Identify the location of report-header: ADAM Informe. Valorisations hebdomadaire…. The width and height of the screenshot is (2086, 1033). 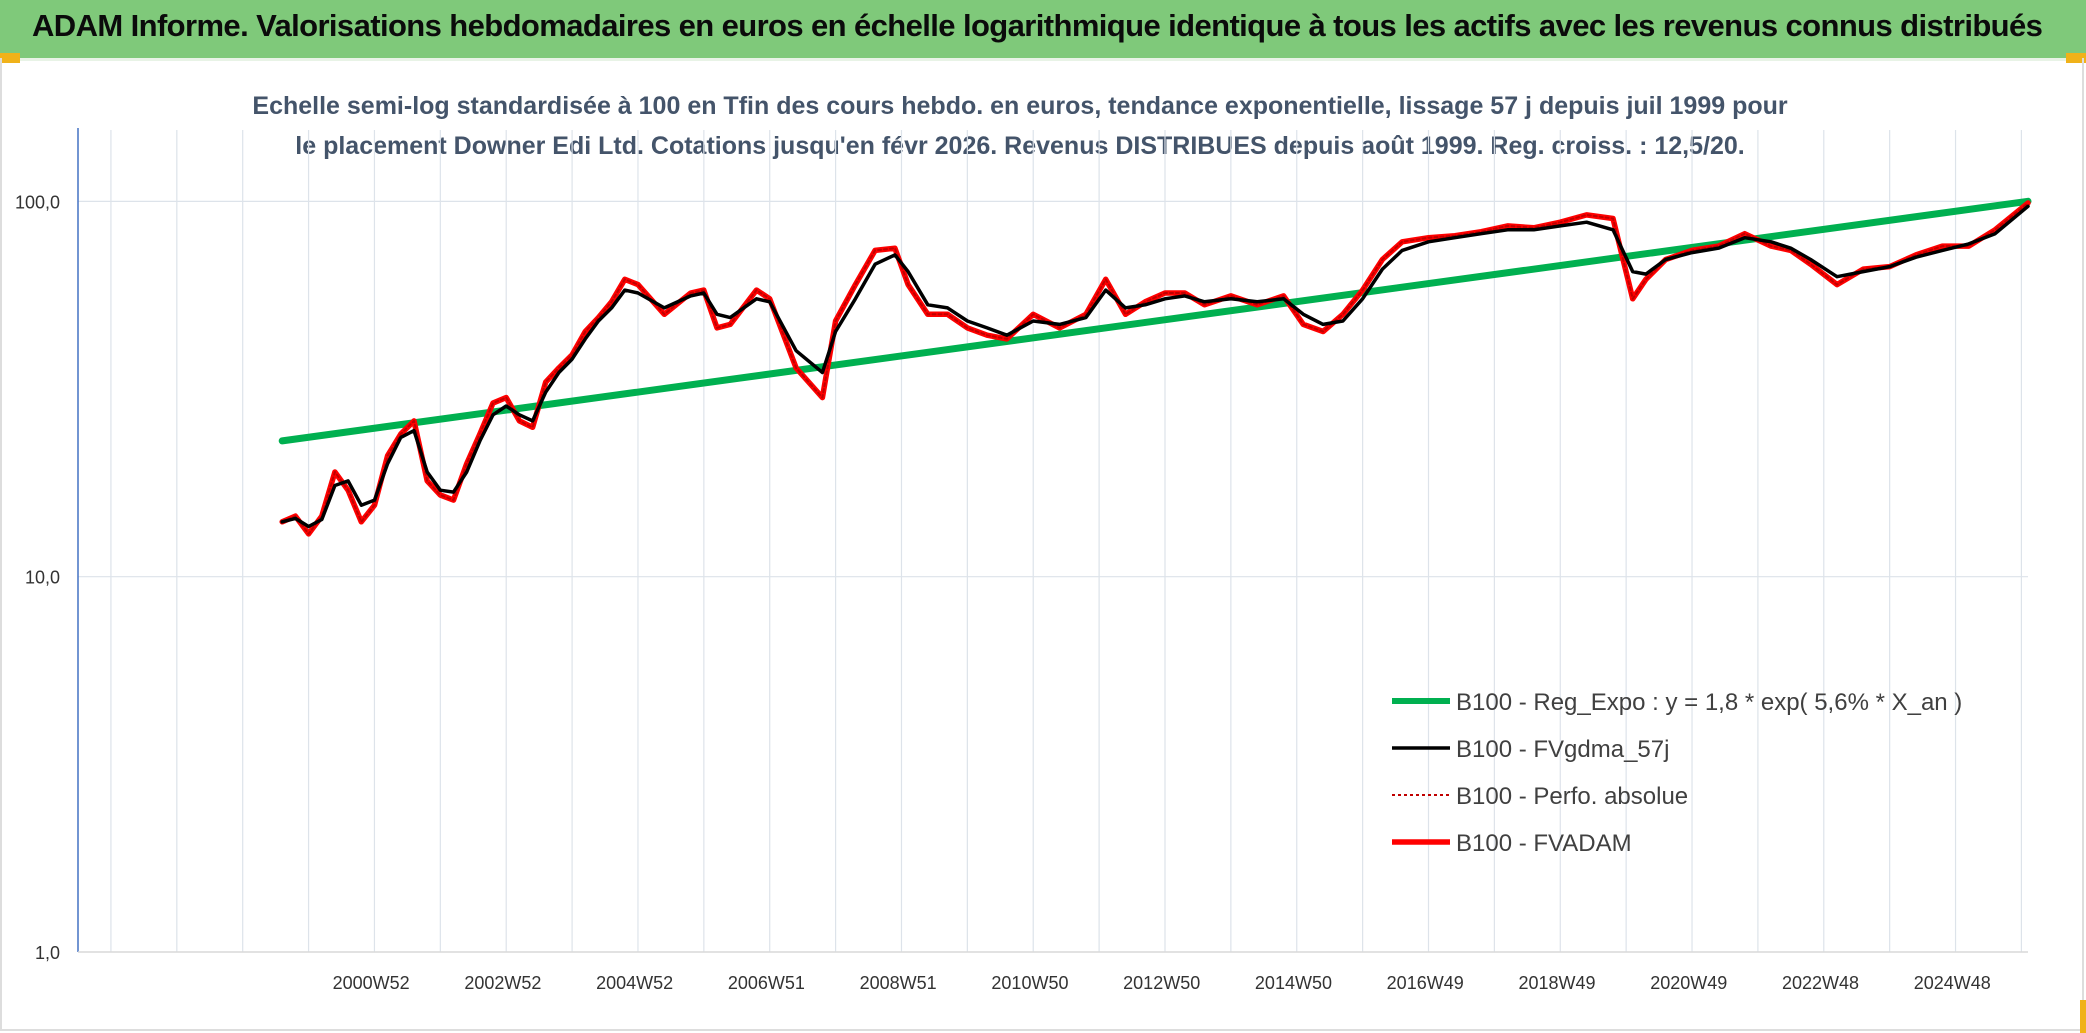
(1043, 30).